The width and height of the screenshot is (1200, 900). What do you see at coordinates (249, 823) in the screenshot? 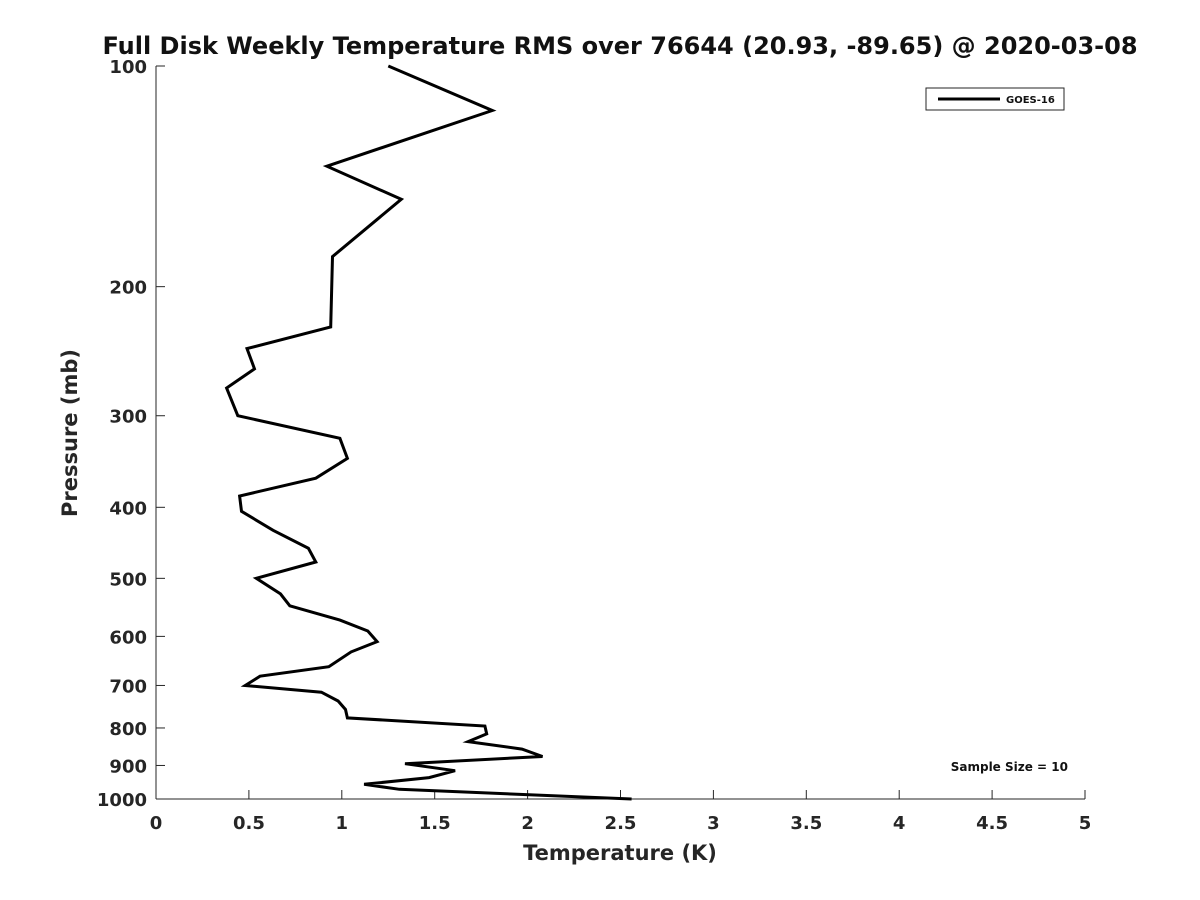
I see `x-tick-label: 0.5` at bounding box center [249, 823].